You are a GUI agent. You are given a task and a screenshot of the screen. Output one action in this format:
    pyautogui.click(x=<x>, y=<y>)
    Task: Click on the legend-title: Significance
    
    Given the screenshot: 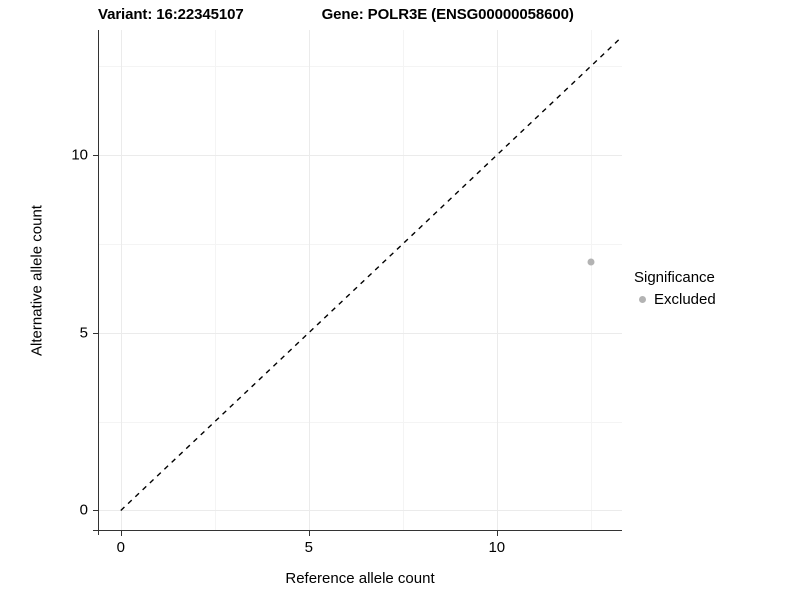 What is the action you would take?
    pyautogui.click(x=674, y=277)
    